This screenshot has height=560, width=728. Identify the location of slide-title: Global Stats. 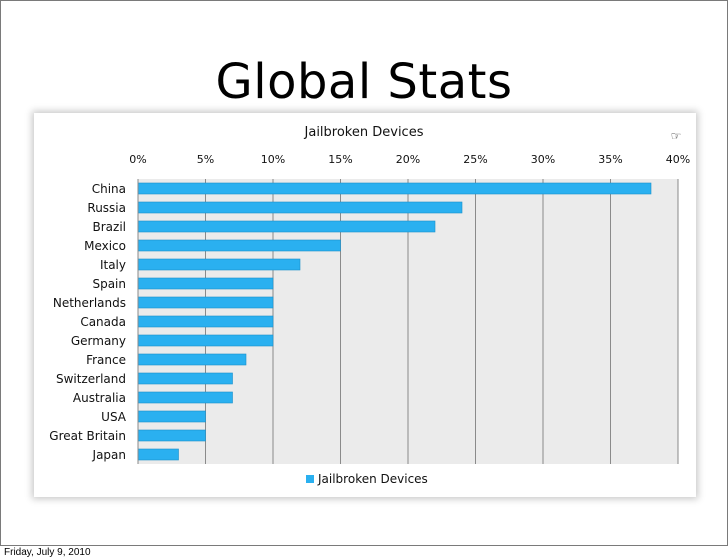
(364, 82).